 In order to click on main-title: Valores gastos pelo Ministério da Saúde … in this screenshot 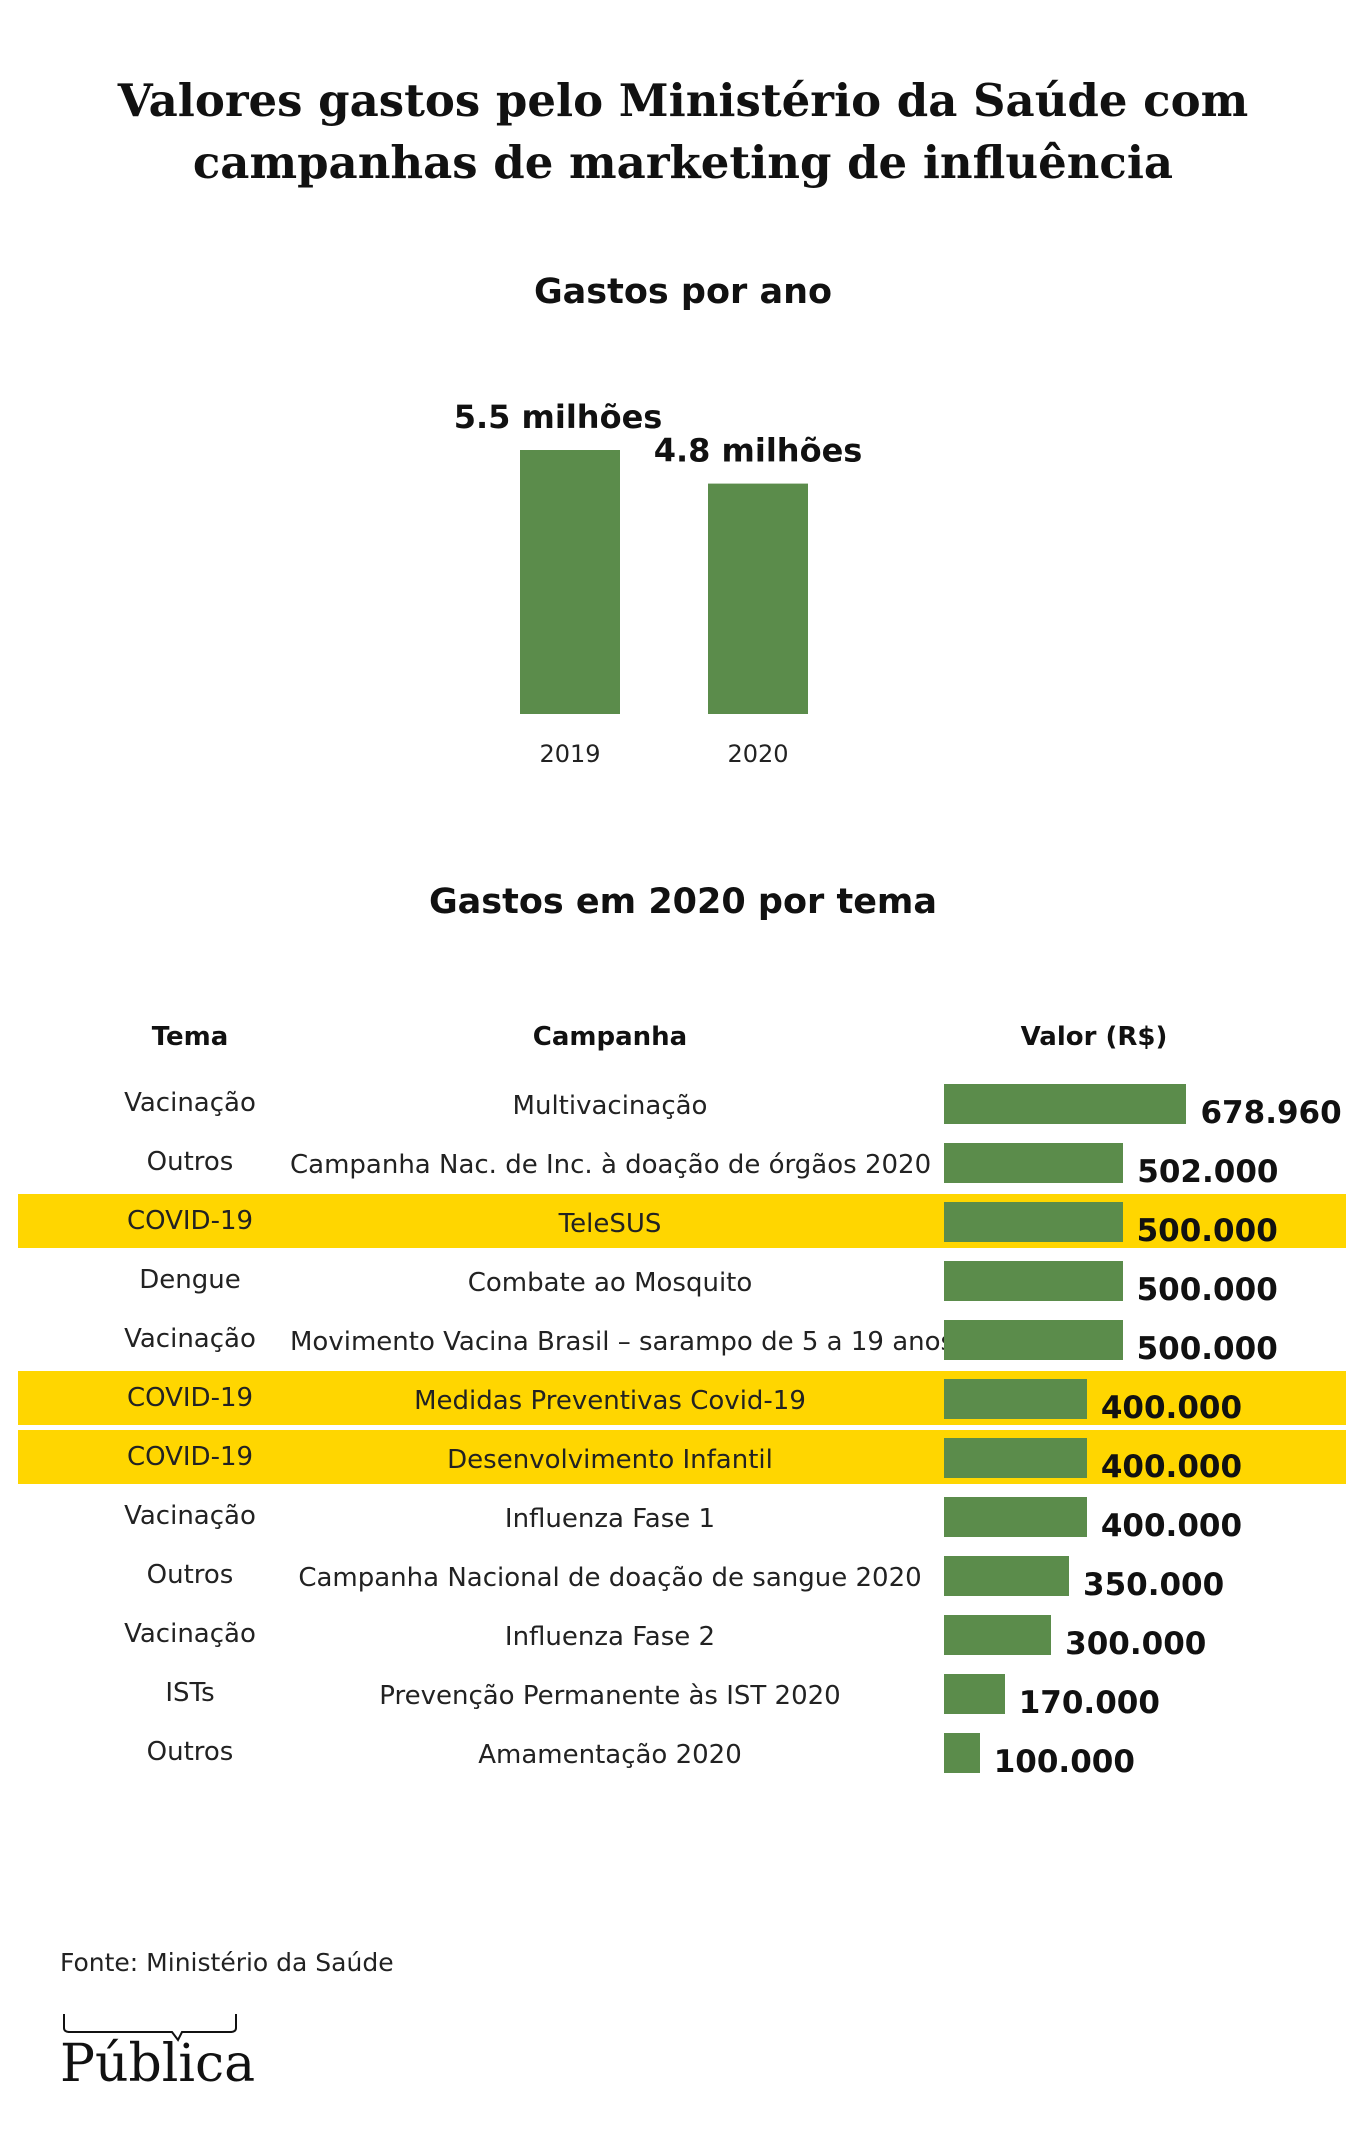, I will do `click(683, 132)`.